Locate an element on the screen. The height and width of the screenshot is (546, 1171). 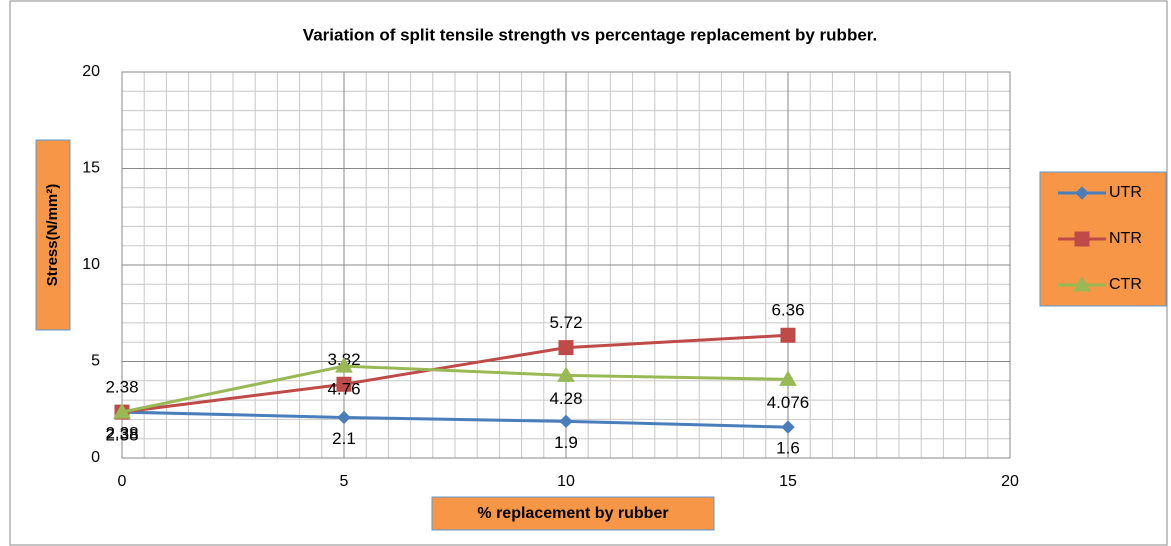
x-tick-label: 0 is located at coordinates (122, 481).